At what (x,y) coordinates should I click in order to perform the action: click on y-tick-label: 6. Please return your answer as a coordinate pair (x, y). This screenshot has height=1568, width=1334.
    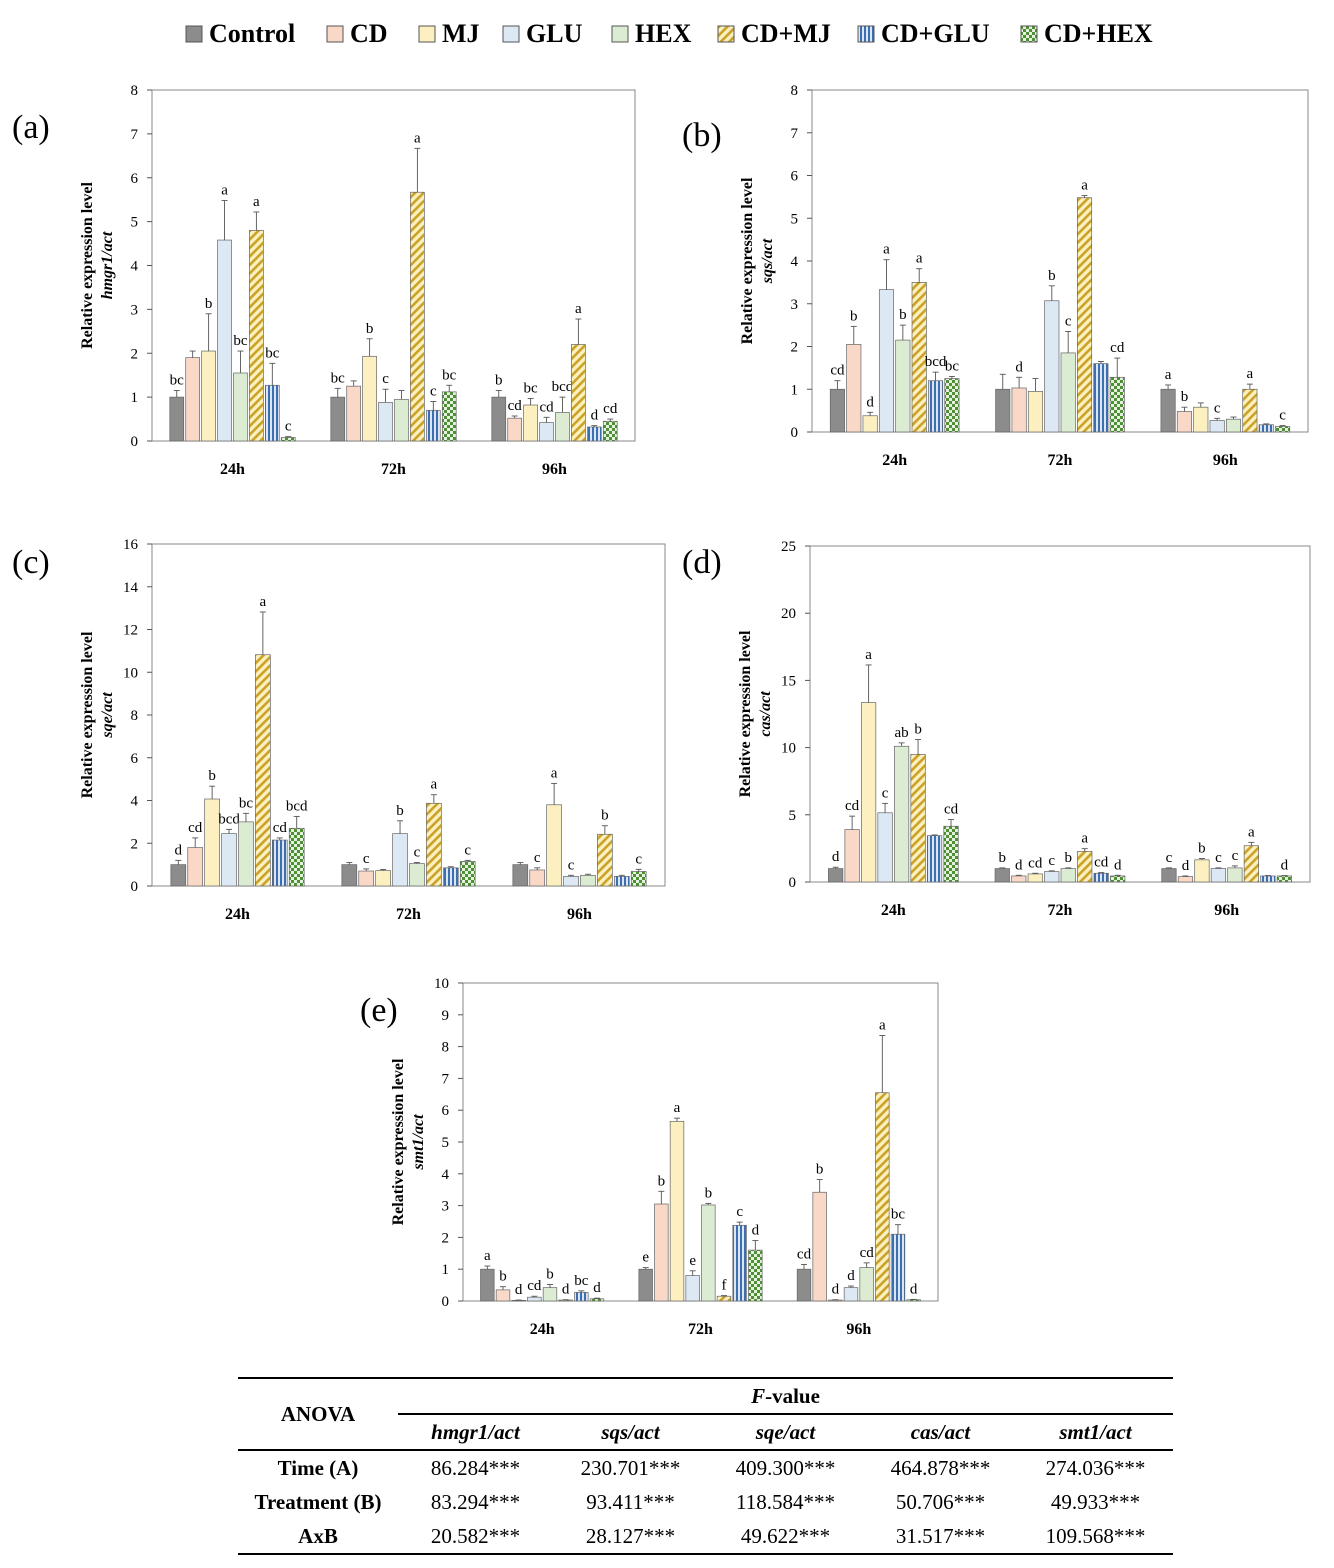
    Looking at the image, I should click on (795, 177).